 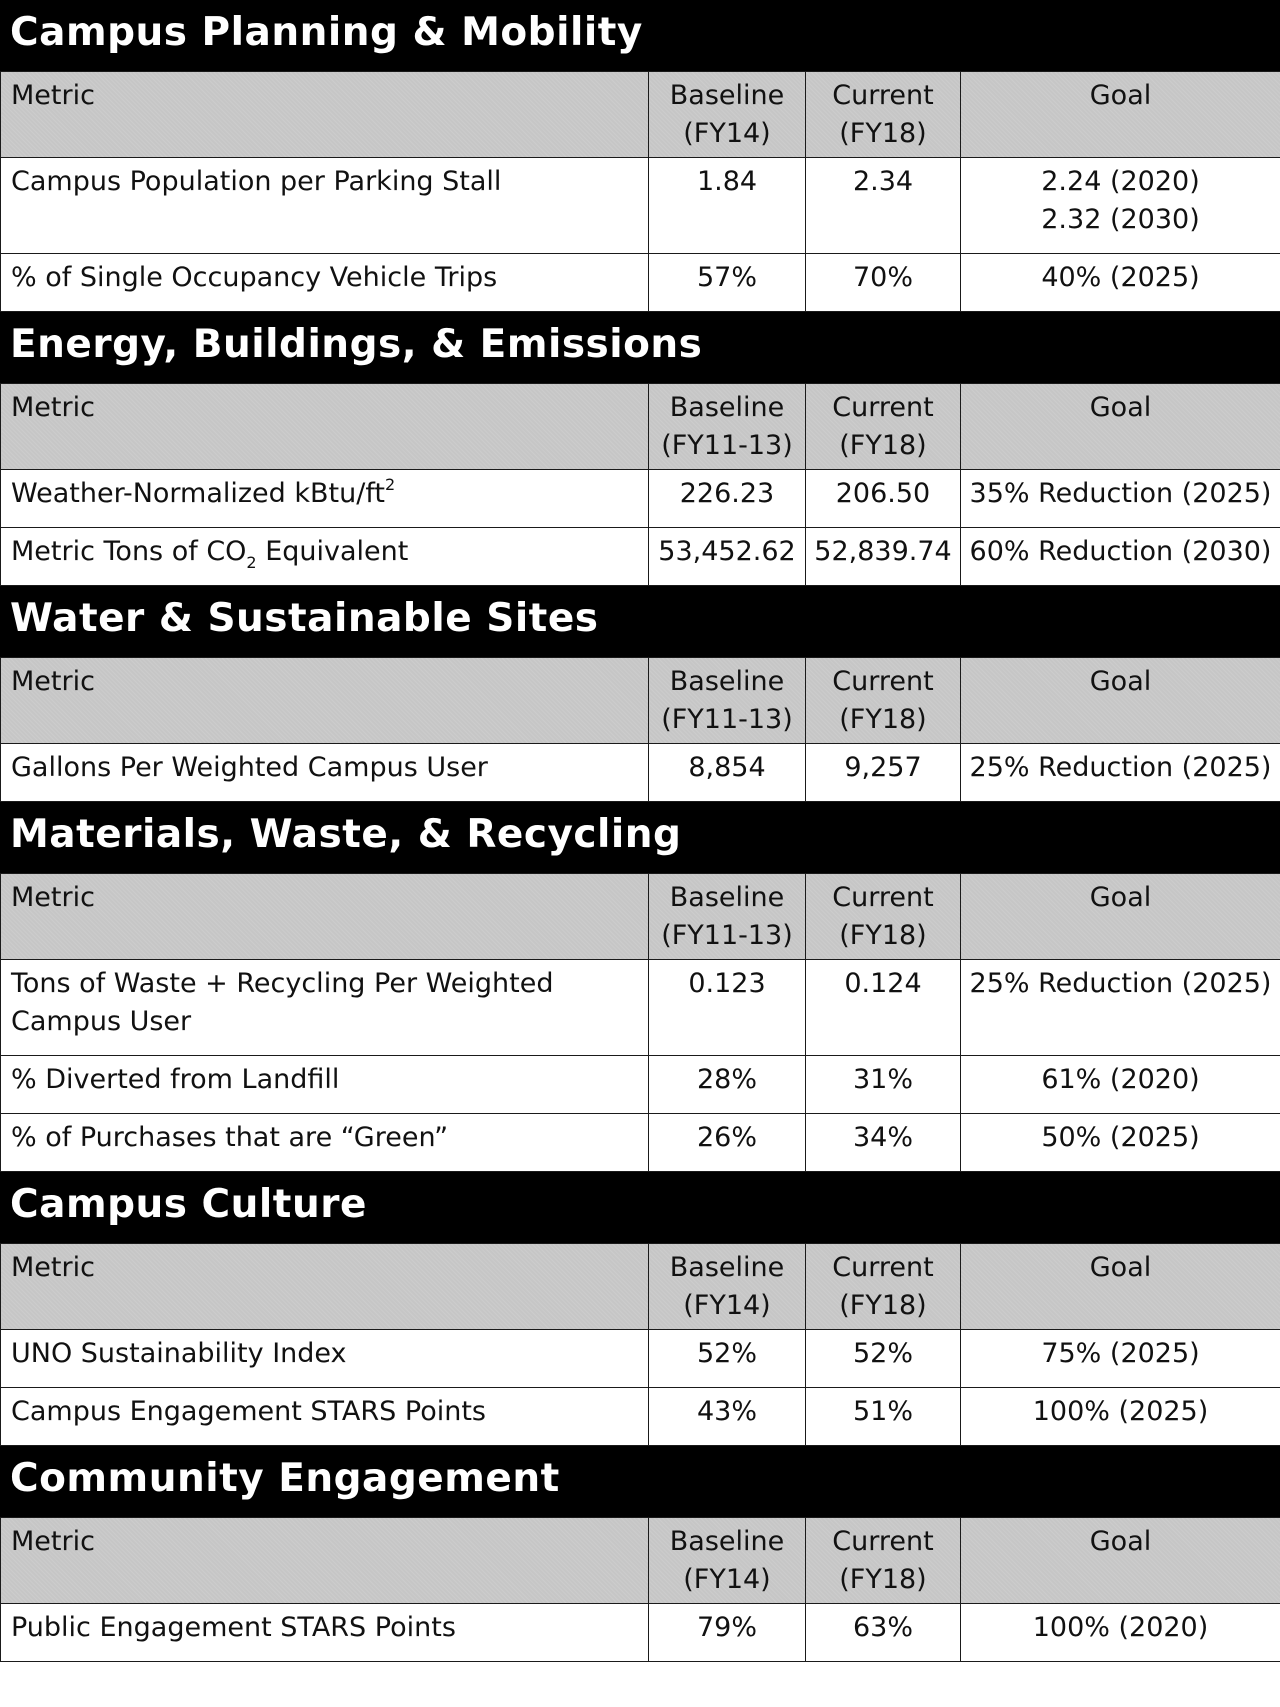 What do you see at coordinates (727, 1358) in the screenshot?
I see `baseline-cell: 52%` at bounding box center [727, 1358].